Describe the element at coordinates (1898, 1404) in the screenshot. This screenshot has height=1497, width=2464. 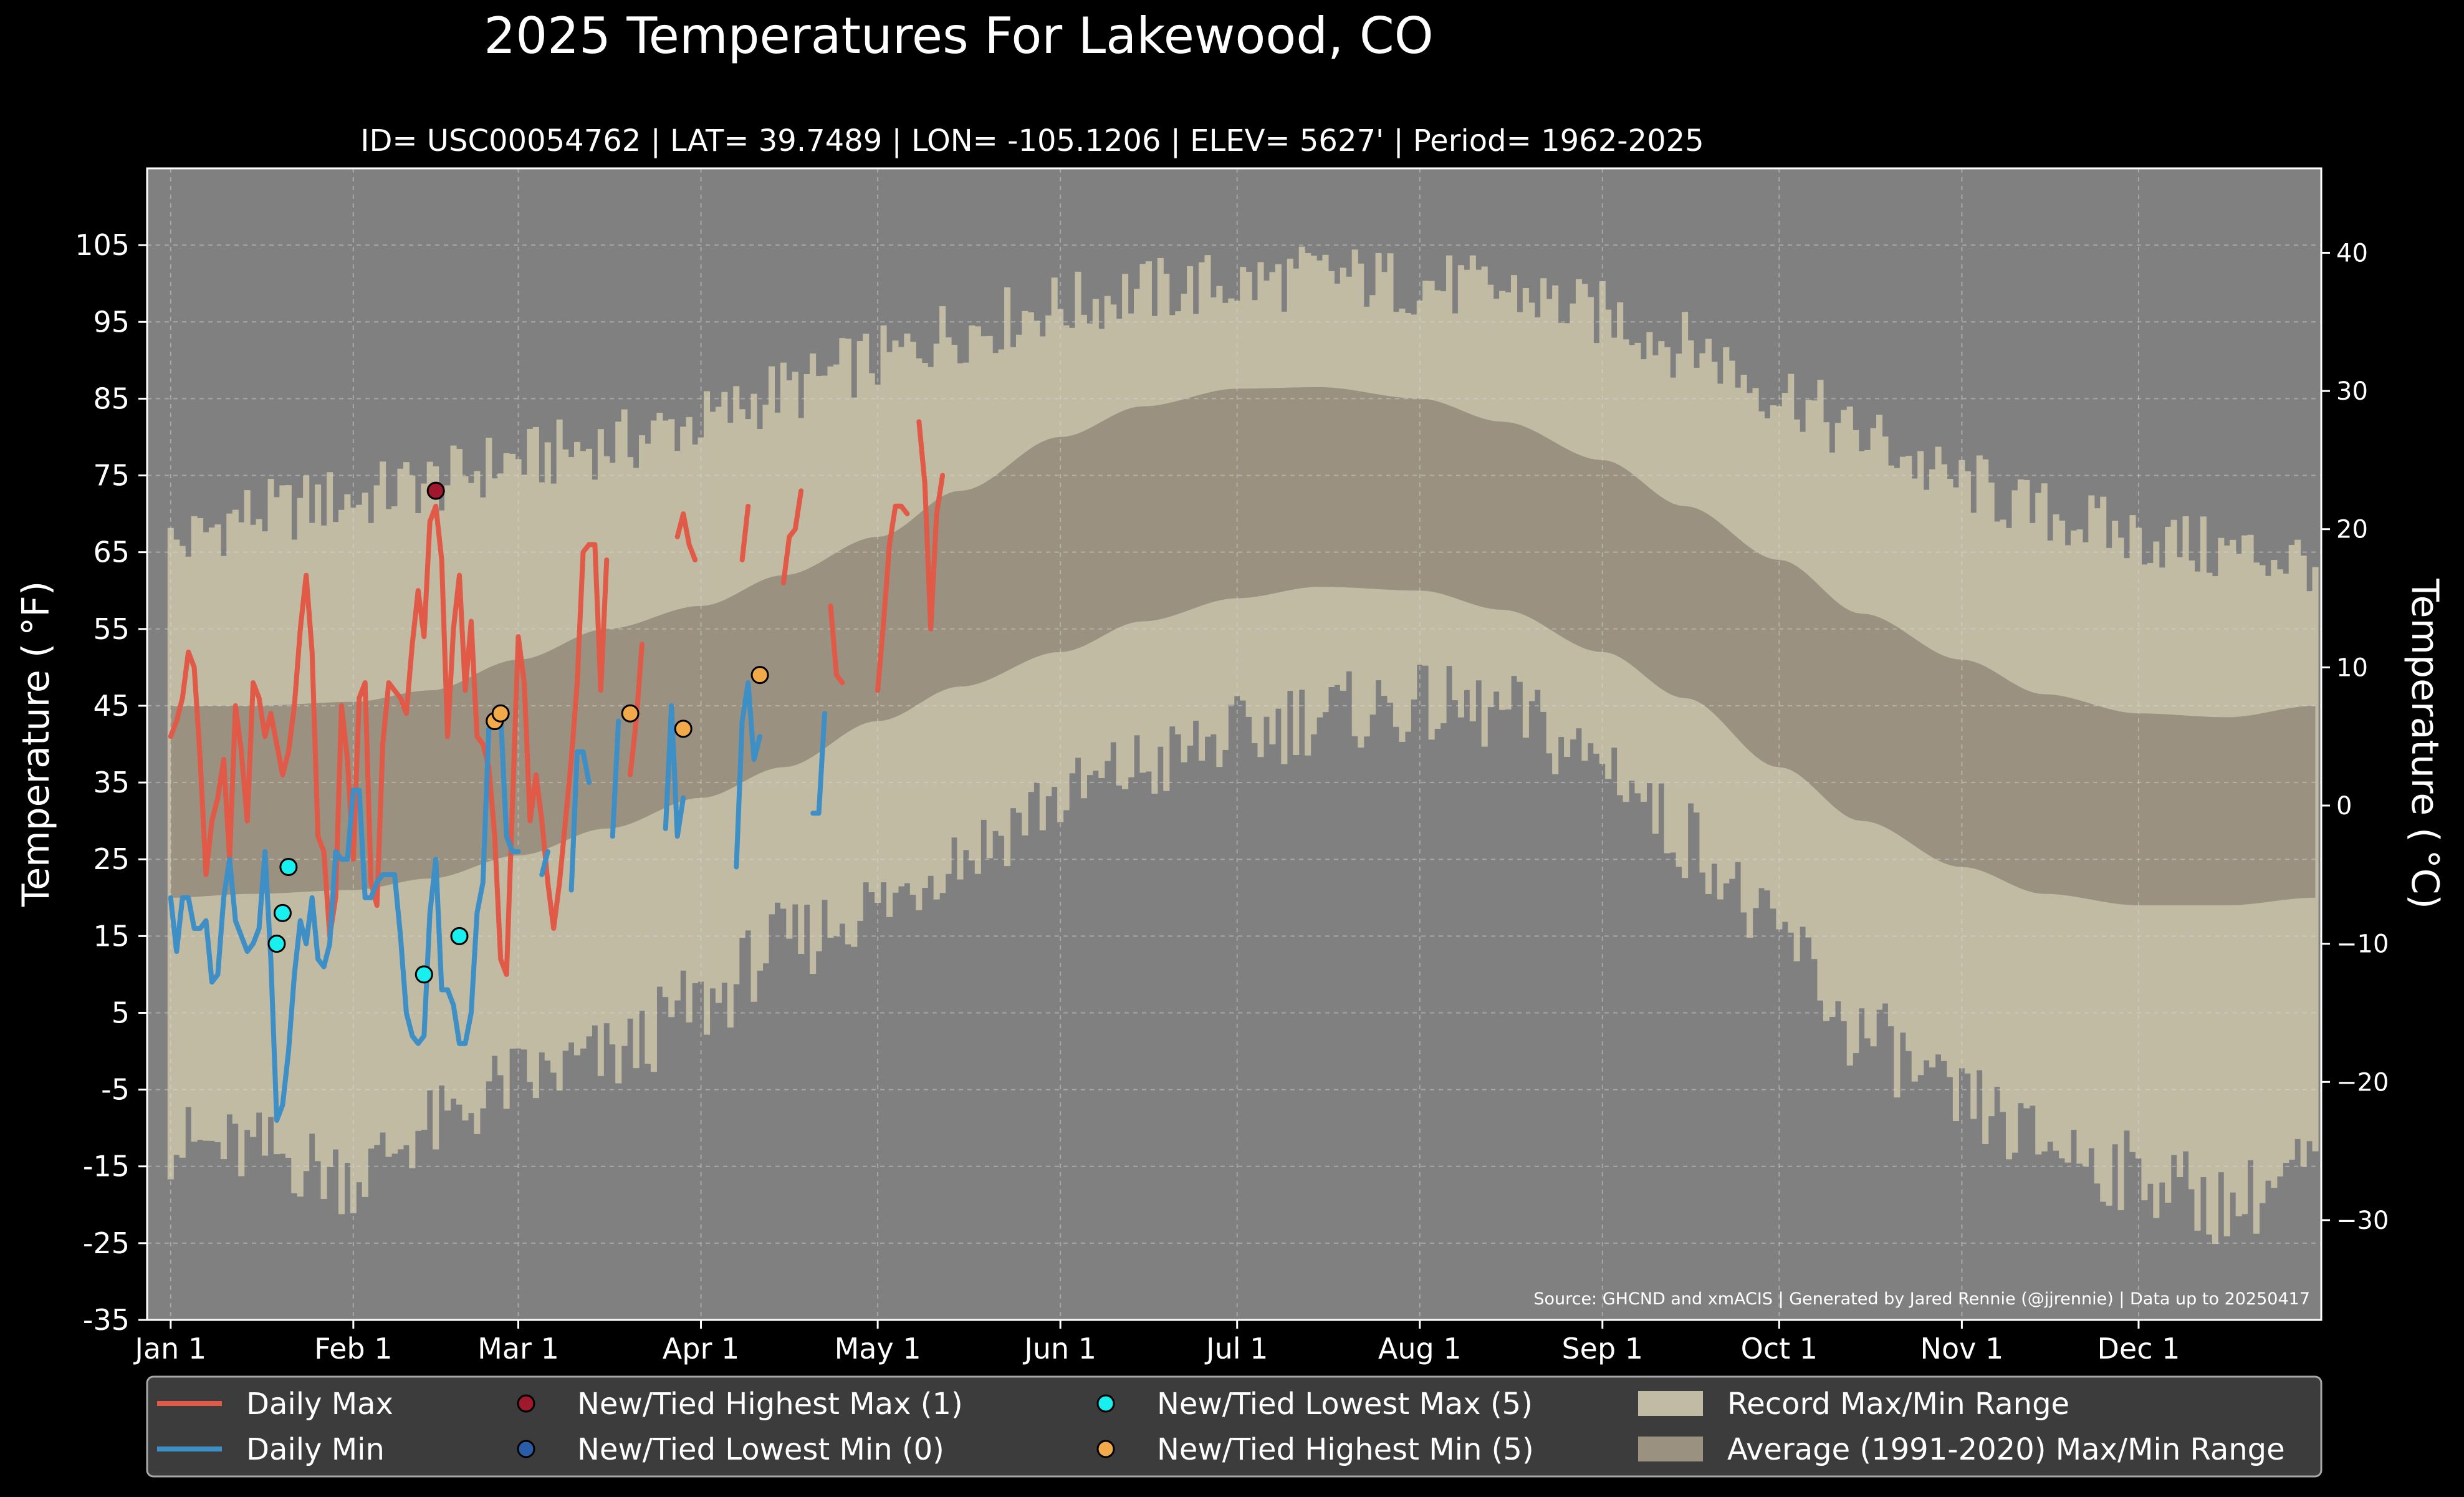
I see `legend-label-record-max-min-range: Record Max/Min Range` at that location.